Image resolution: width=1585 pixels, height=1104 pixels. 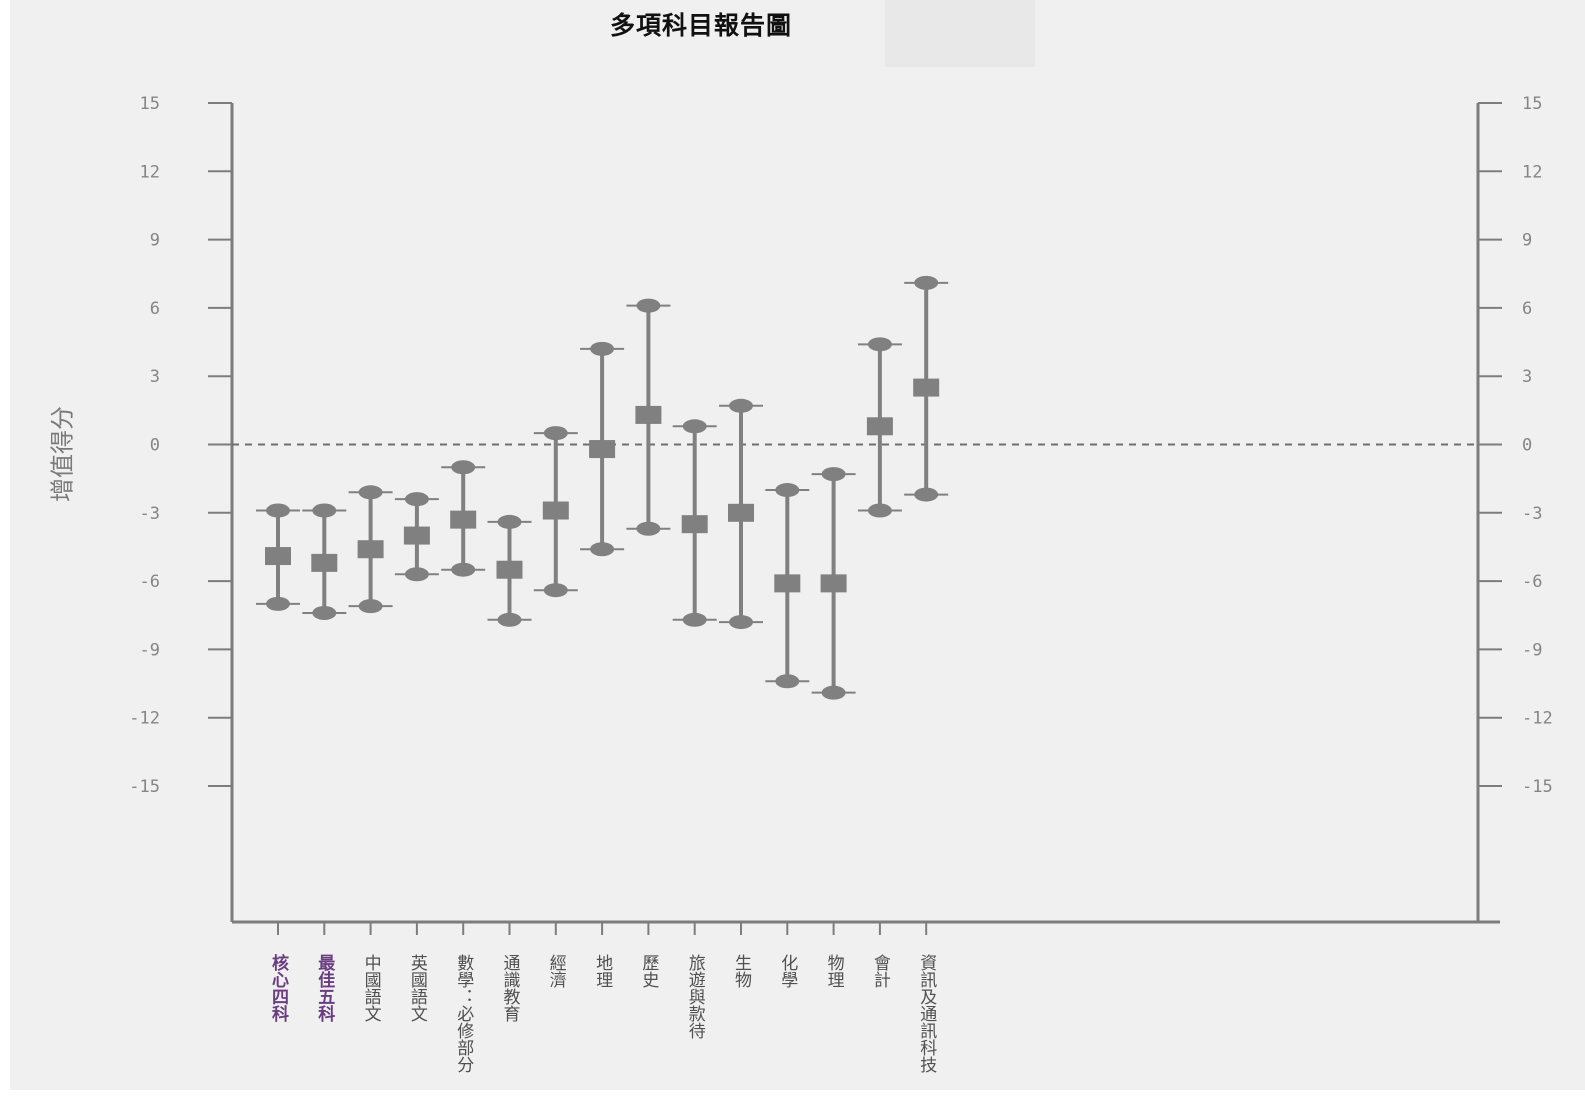 What do you see at coordinates (1532, 582) in the screenshot?
I see `y-tick-label-right: -6` at bounding box center [1532, 582].